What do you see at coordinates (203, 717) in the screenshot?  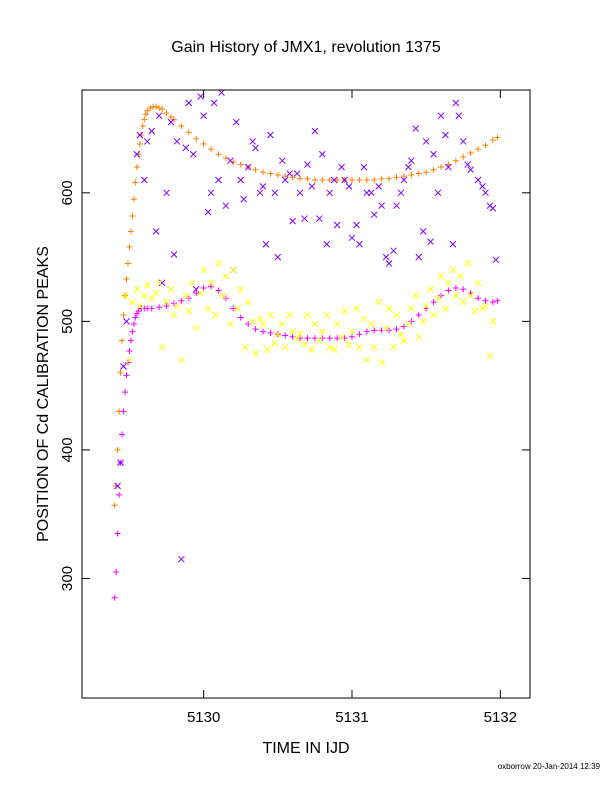 I see `x-tick-label: 5130` at bounding box center [203, 717].